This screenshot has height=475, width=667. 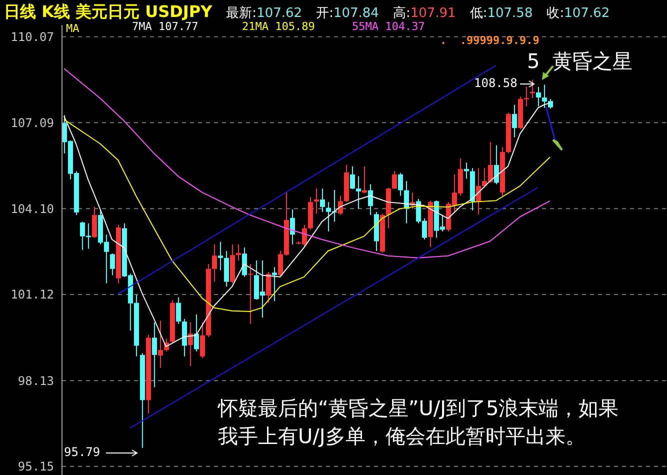 What do you see at coordinates (165, 26) in the screenshot?
I see `text: 7MA 107.77` at bounding box center [165, 26].